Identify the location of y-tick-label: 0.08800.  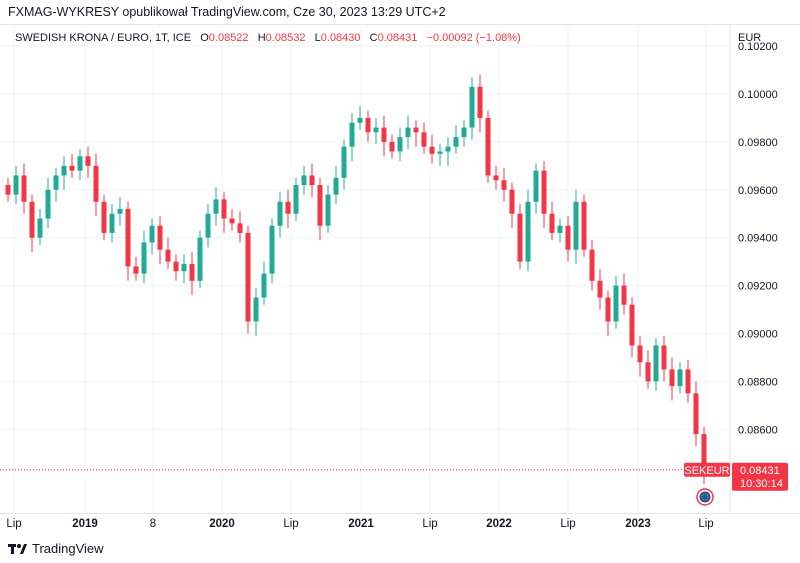
(758, 382).